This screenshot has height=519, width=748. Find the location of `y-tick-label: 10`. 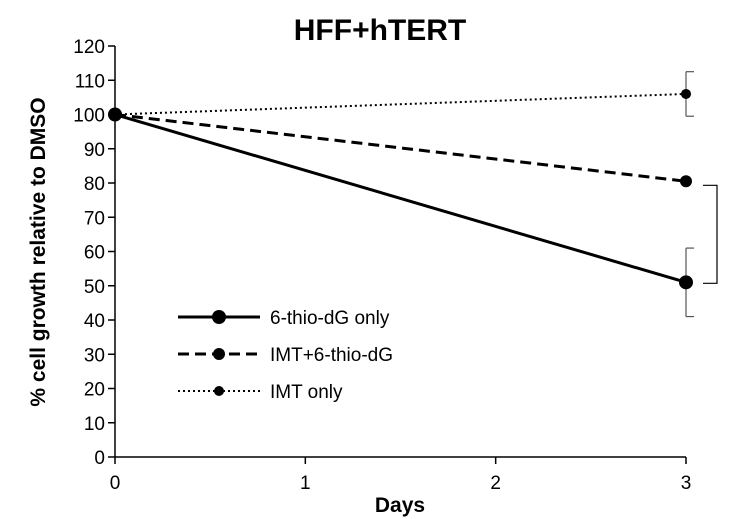

y-tick-label: 10 is located at coordinates (94, 424).